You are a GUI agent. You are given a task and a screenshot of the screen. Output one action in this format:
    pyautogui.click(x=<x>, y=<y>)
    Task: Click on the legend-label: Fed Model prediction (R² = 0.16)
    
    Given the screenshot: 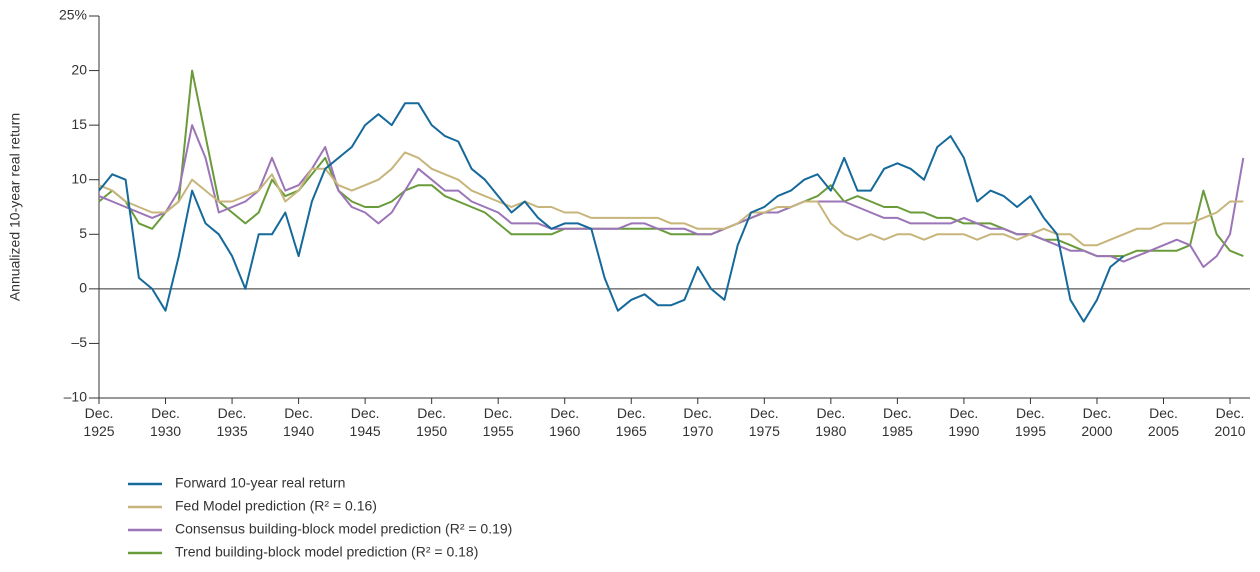 What is the action you would take?
    pyautogui.click(x=276, y=506)
    